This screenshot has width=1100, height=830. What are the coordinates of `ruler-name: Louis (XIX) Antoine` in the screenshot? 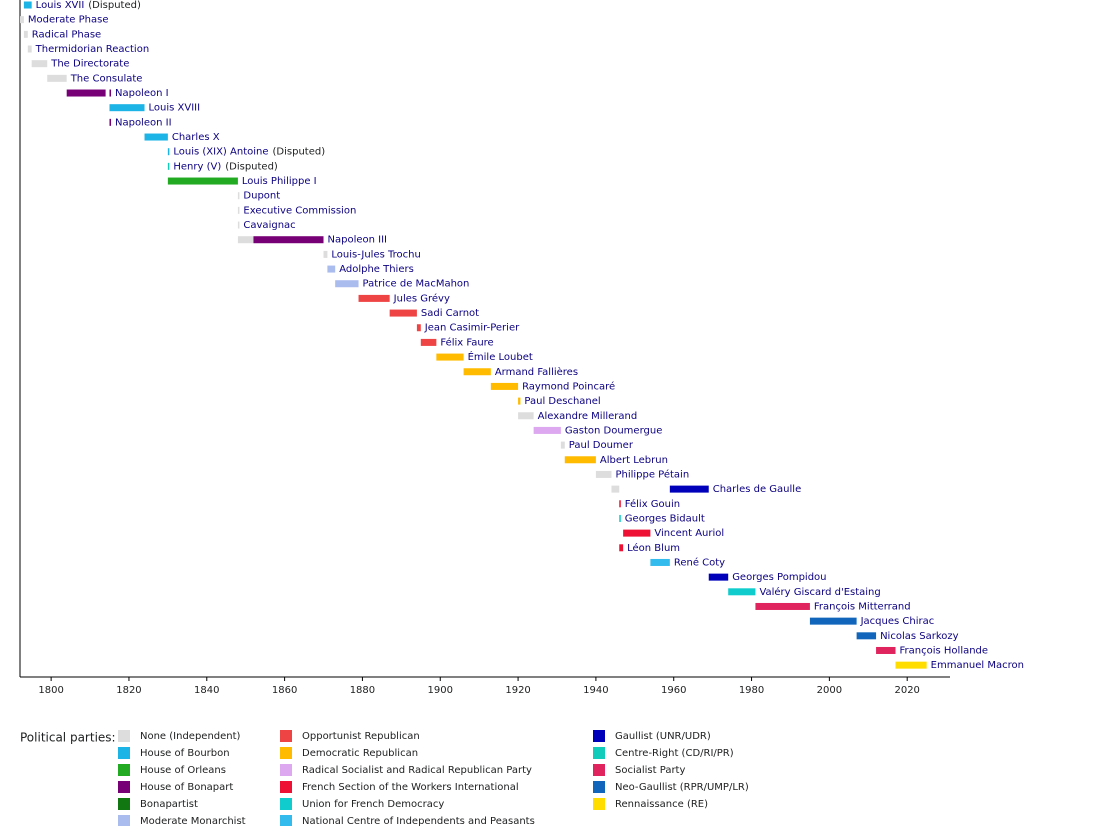 It's located at (220, 152).